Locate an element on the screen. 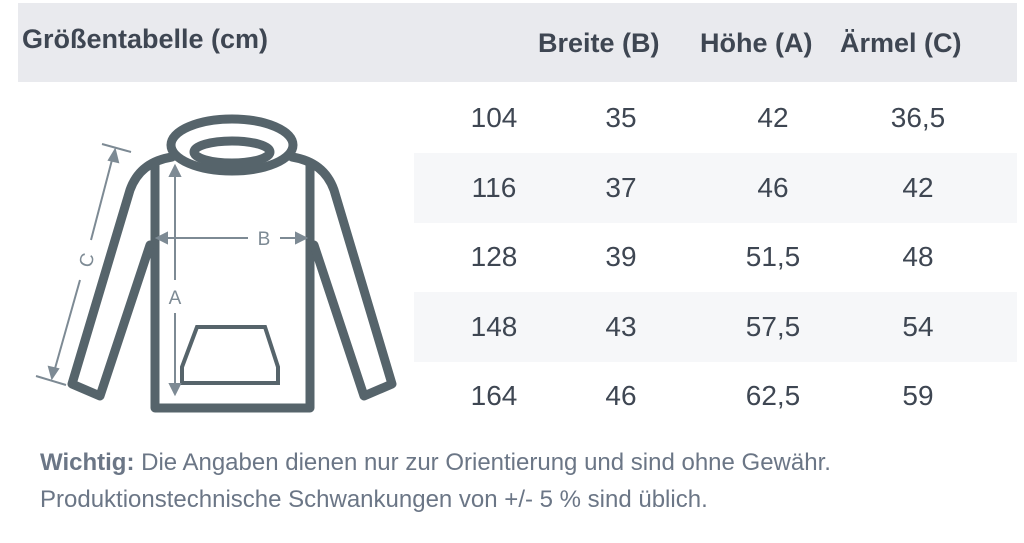  cell-aermel: 42 is located at coordinates (918, 187).